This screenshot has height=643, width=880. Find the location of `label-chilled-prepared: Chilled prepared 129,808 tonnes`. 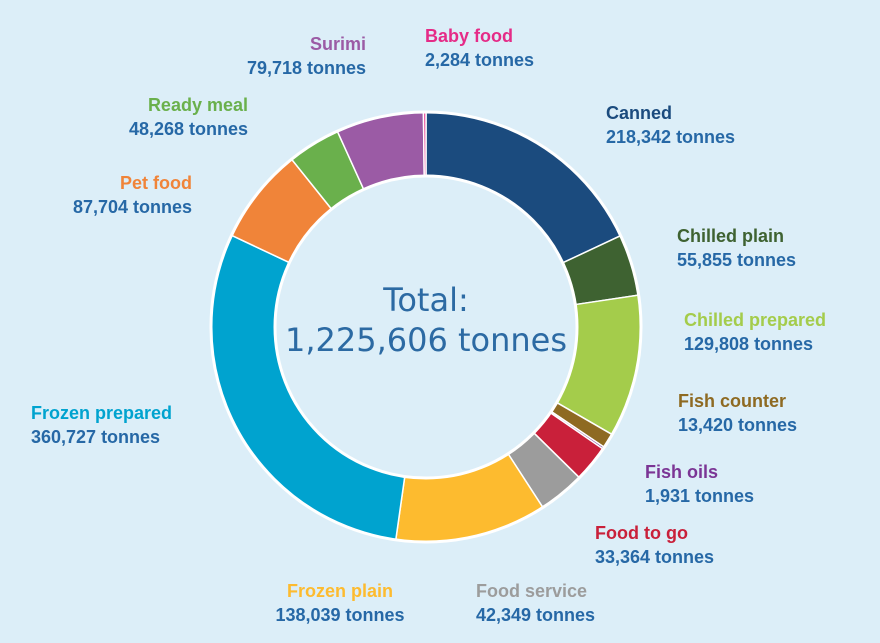

label-chilled-prepared: Chilled prepared 129,808 tonnes is located at coordinates (755, 332).